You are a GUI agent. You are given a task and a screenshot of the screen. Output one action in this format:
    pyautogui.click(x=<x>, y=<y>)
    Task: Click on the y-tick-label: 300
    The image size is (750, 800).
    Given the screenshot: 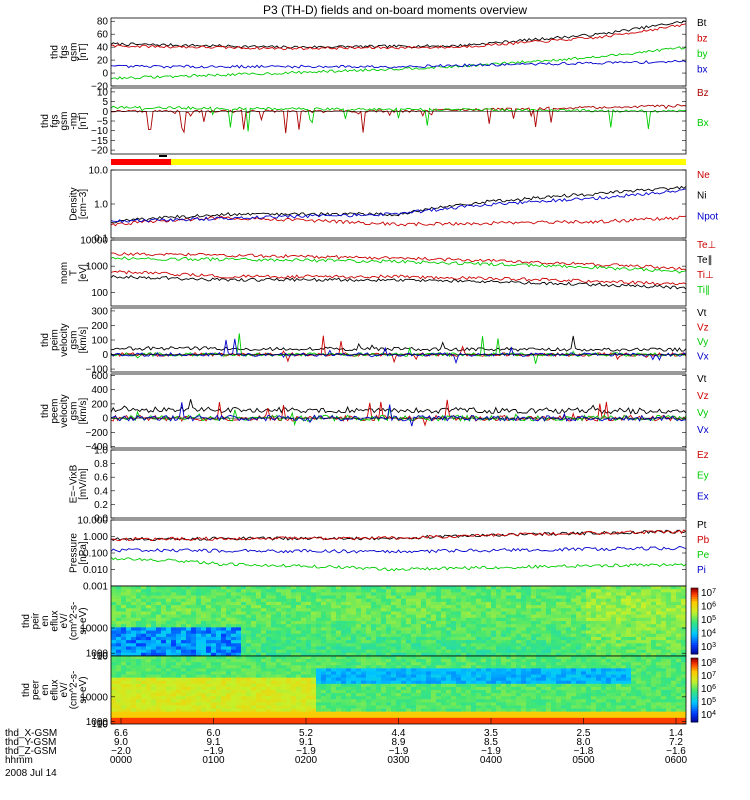 What is the action you would take?
    pyautogui.click(x=99, y=311)
    